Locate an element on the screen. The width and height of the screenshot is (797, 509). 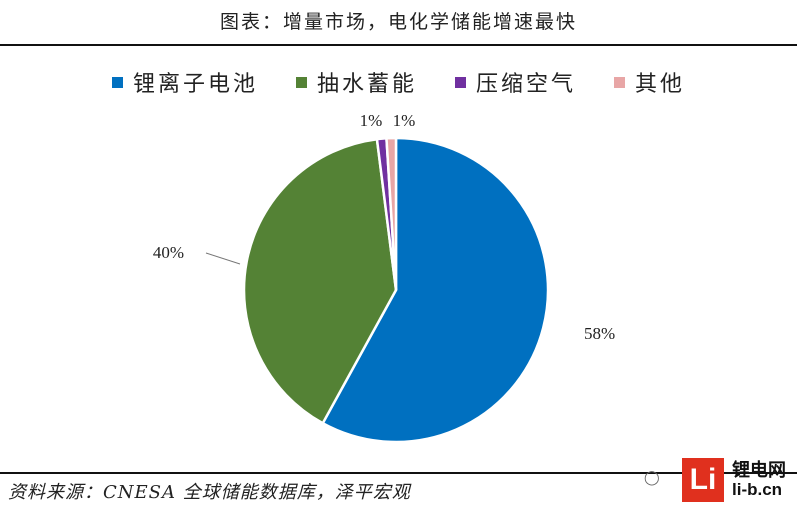
watermark: ◯ Li 锂电网 li-b.cn is located at coordinates (718, 480).